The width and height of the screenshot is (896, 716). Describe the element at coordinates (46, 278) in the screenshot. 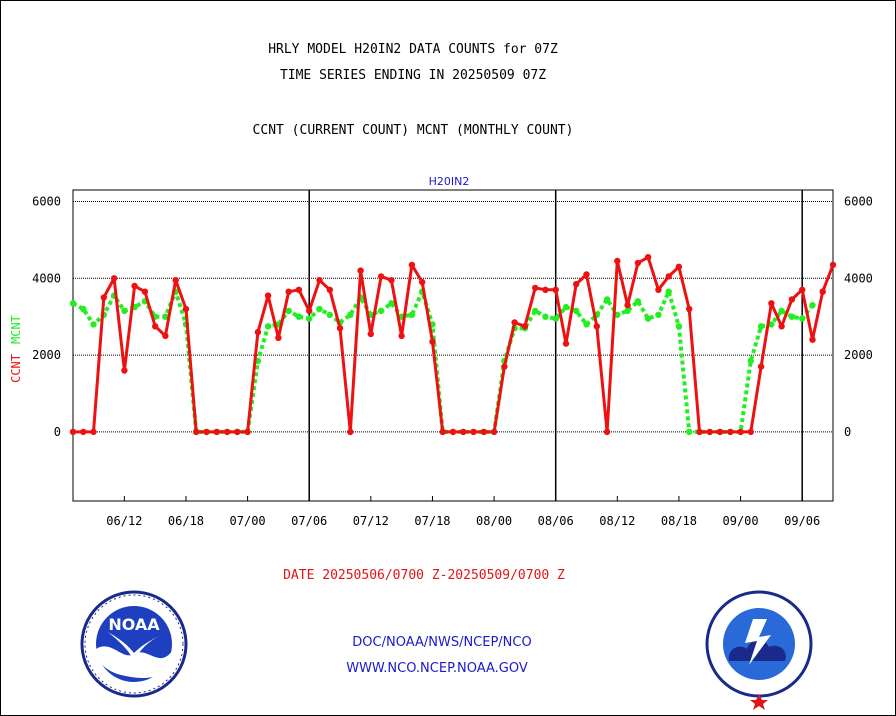

I see `y-tick-label-left: 4000` at that location.